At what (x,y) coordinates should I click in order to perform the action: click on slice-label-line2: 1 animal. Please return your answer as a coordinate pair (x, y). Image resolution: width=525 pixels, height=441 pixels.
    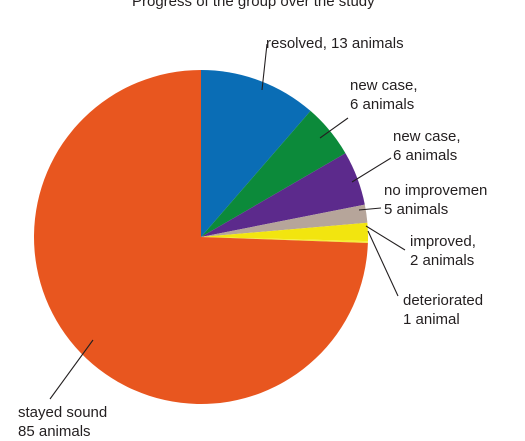
    Looking at the image, I should click on (431, 319).